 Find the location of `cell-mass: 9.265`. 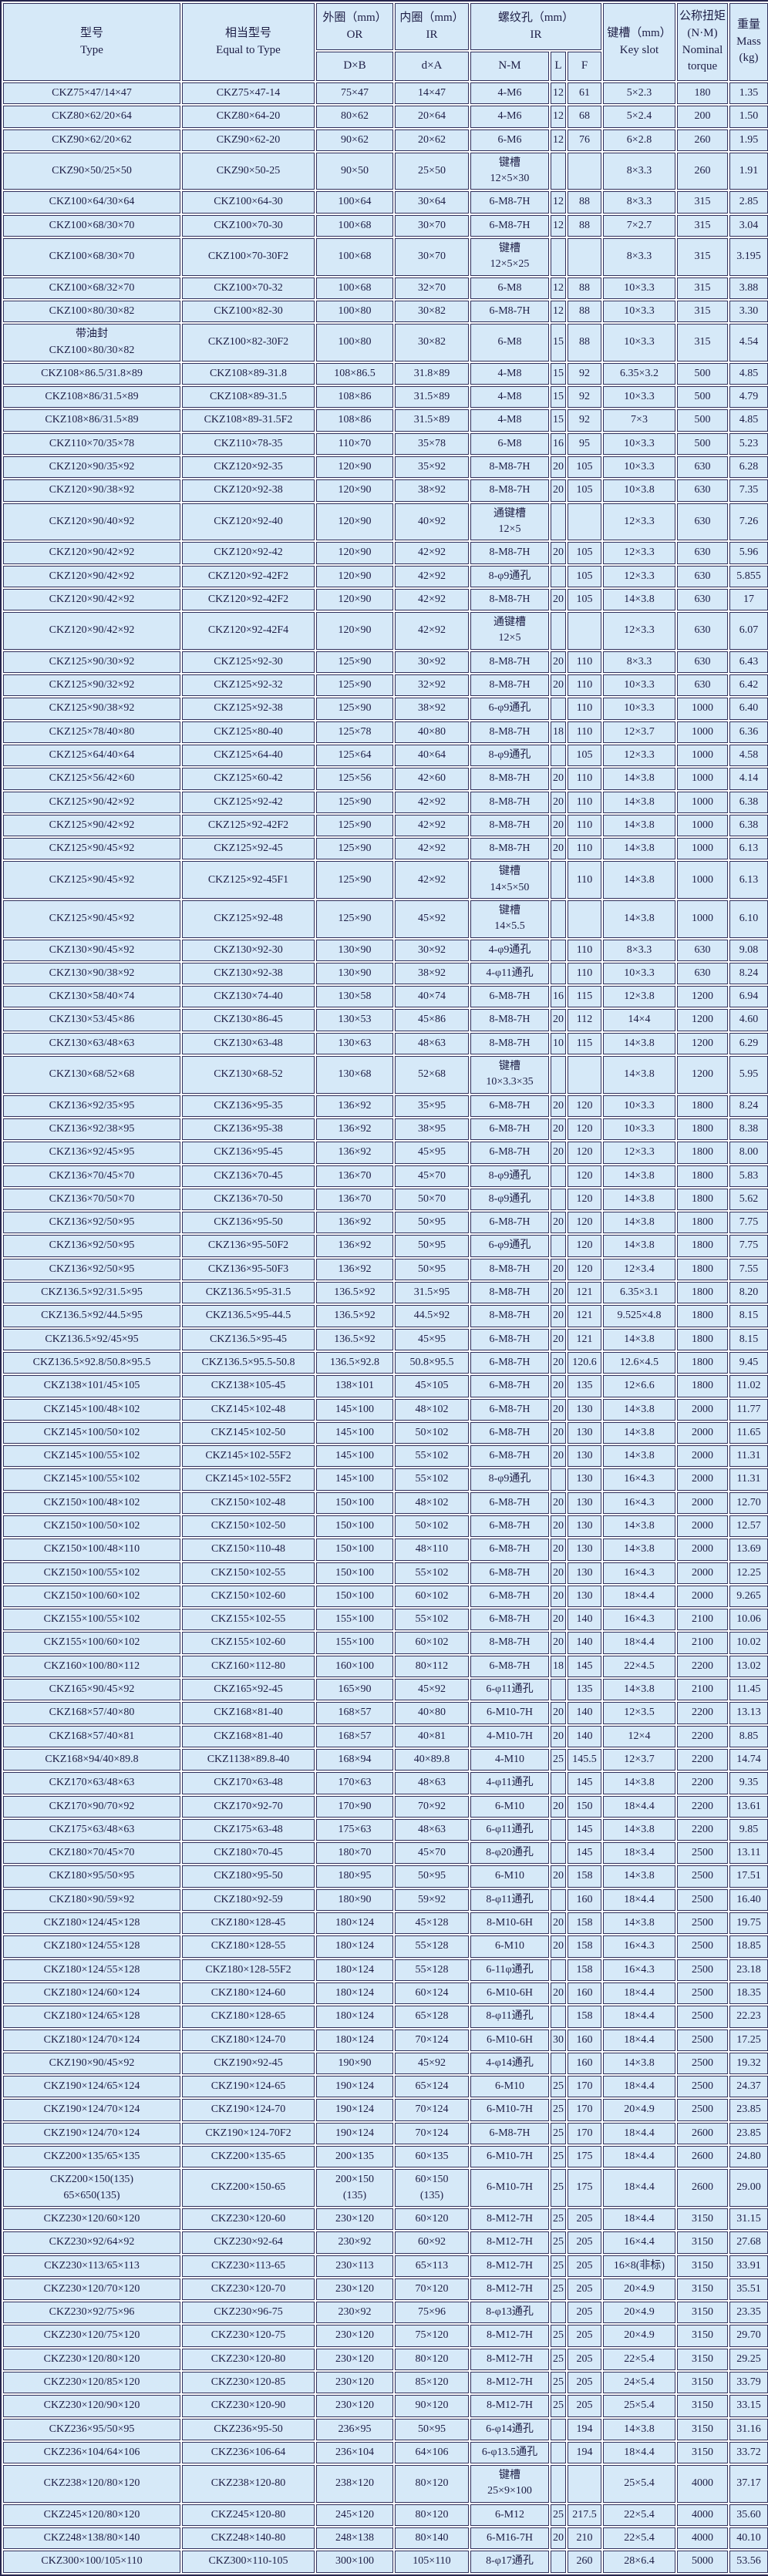

cell-mass: 9.265 is located at coordinates (748, 1596).